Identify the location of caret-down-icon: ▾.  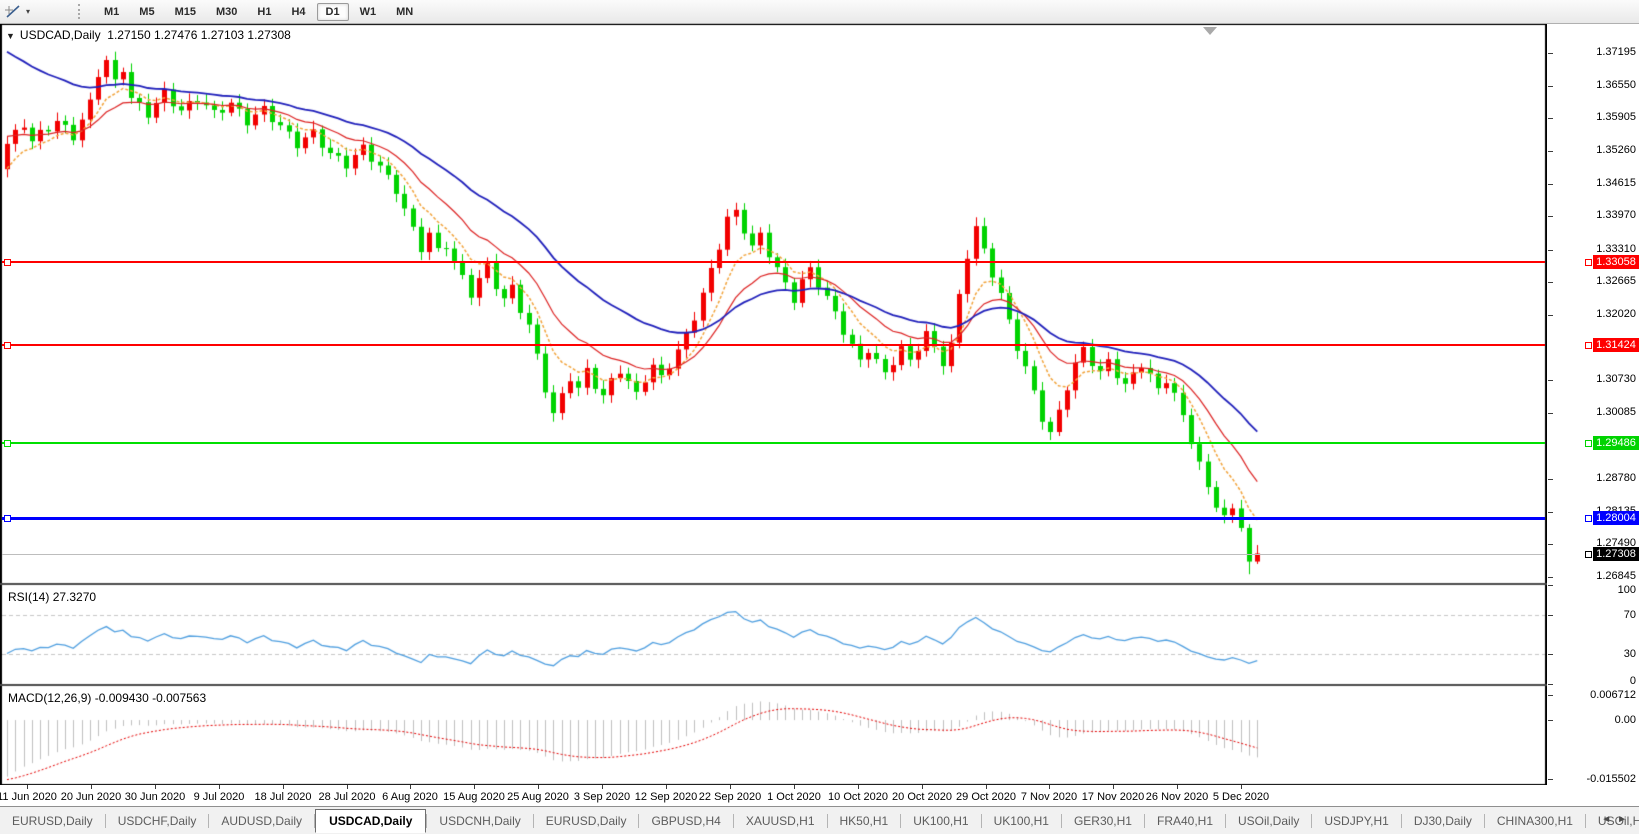
(28, 11).